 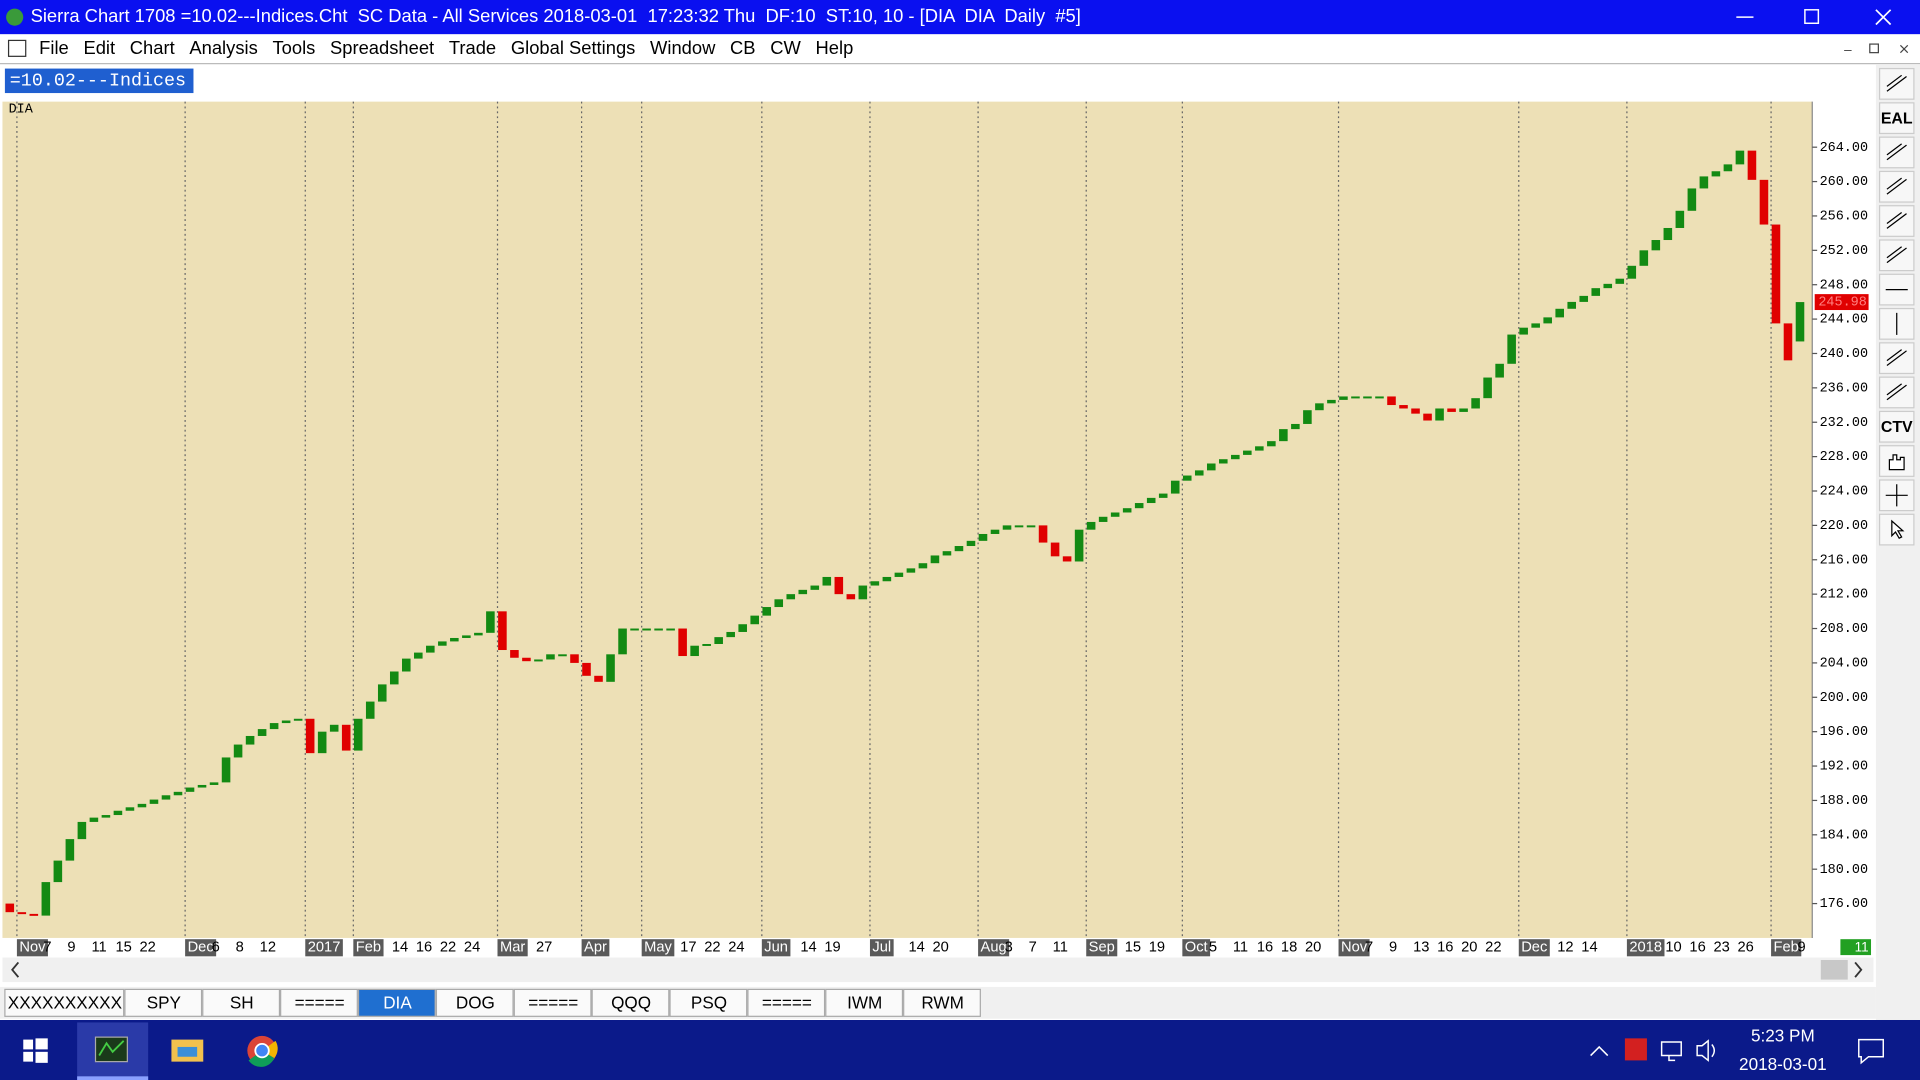 I want to click on menu-item: Global Settings, so click(x=573, y=47).